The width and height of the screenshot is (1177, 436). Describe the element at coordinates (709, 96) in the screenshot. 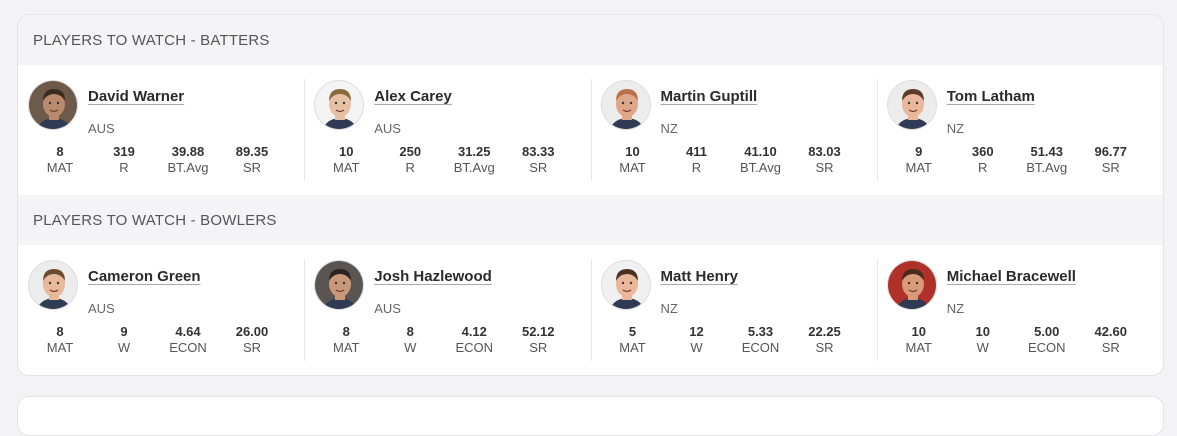

I see `player-name-link: Martin Guptill` at that location.